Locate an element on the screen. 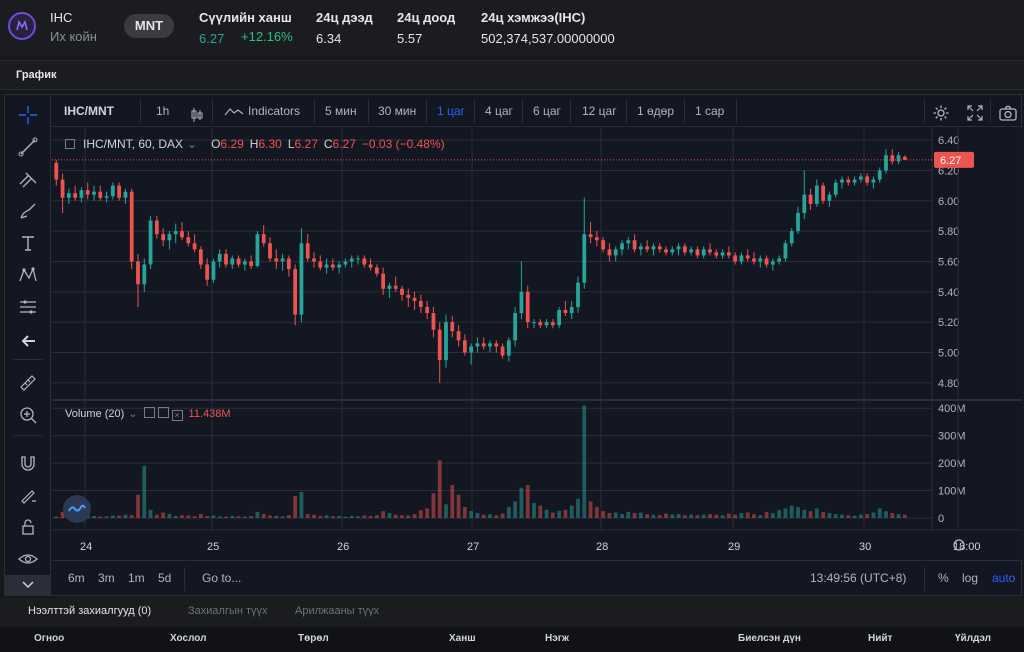 The image size is (1024, 652). volume-axis-tick: 100M is located at coordinates (952, 492).